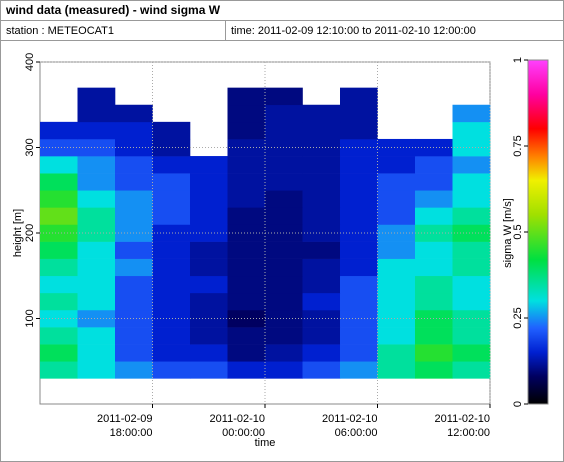 This screenshot has width=564, height=462. What do you see at coordinates (508, 233) in the screenshot?
I see `colorbar-label: sigma W [m/s]` at bounding box center [508, 233].